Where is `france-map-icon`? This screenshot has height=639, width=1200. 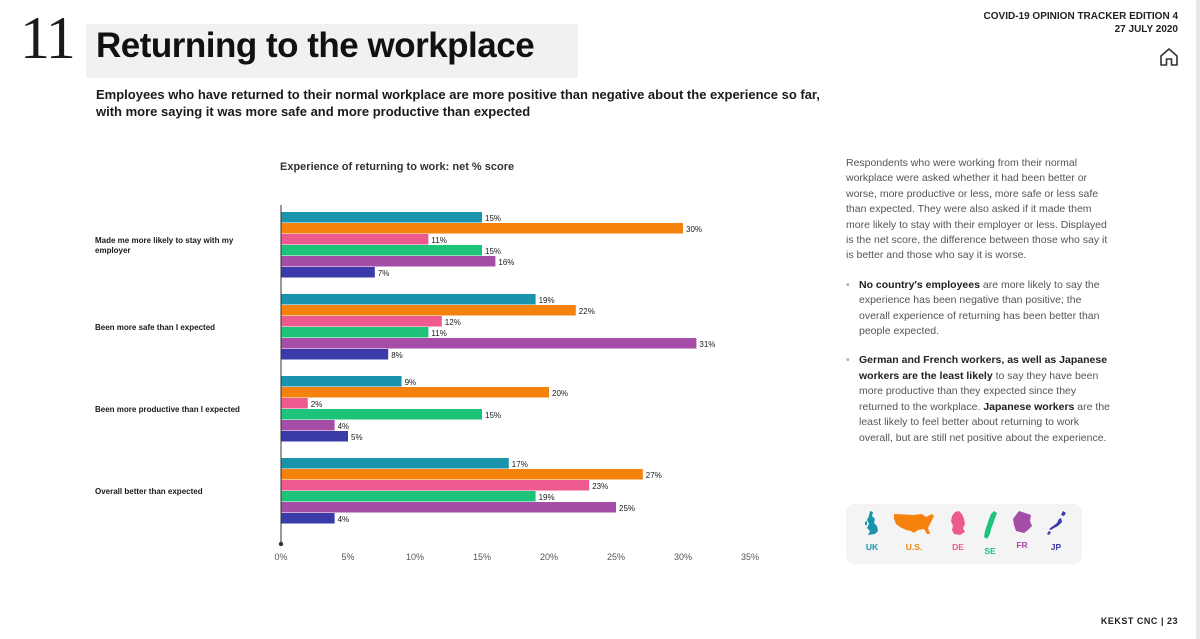
france-map-icon is located at coordinates (1022, 522).